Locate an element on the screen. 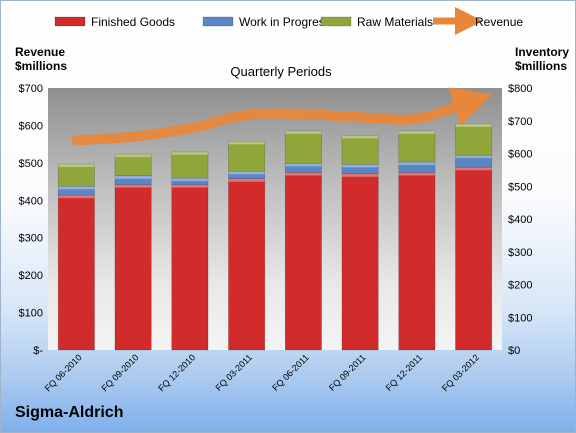 Image resolution: width=576 pixels, height=433 pixels. right-tick-label: $0 is located at coordinates (514, 351).